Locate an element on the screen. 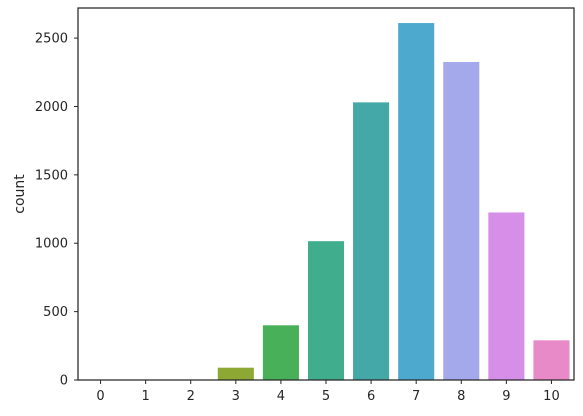 Image resolution: width=583 pixels, height=416 pixels. x-tick-label-6: 6 is located at coordinates (371, 396).